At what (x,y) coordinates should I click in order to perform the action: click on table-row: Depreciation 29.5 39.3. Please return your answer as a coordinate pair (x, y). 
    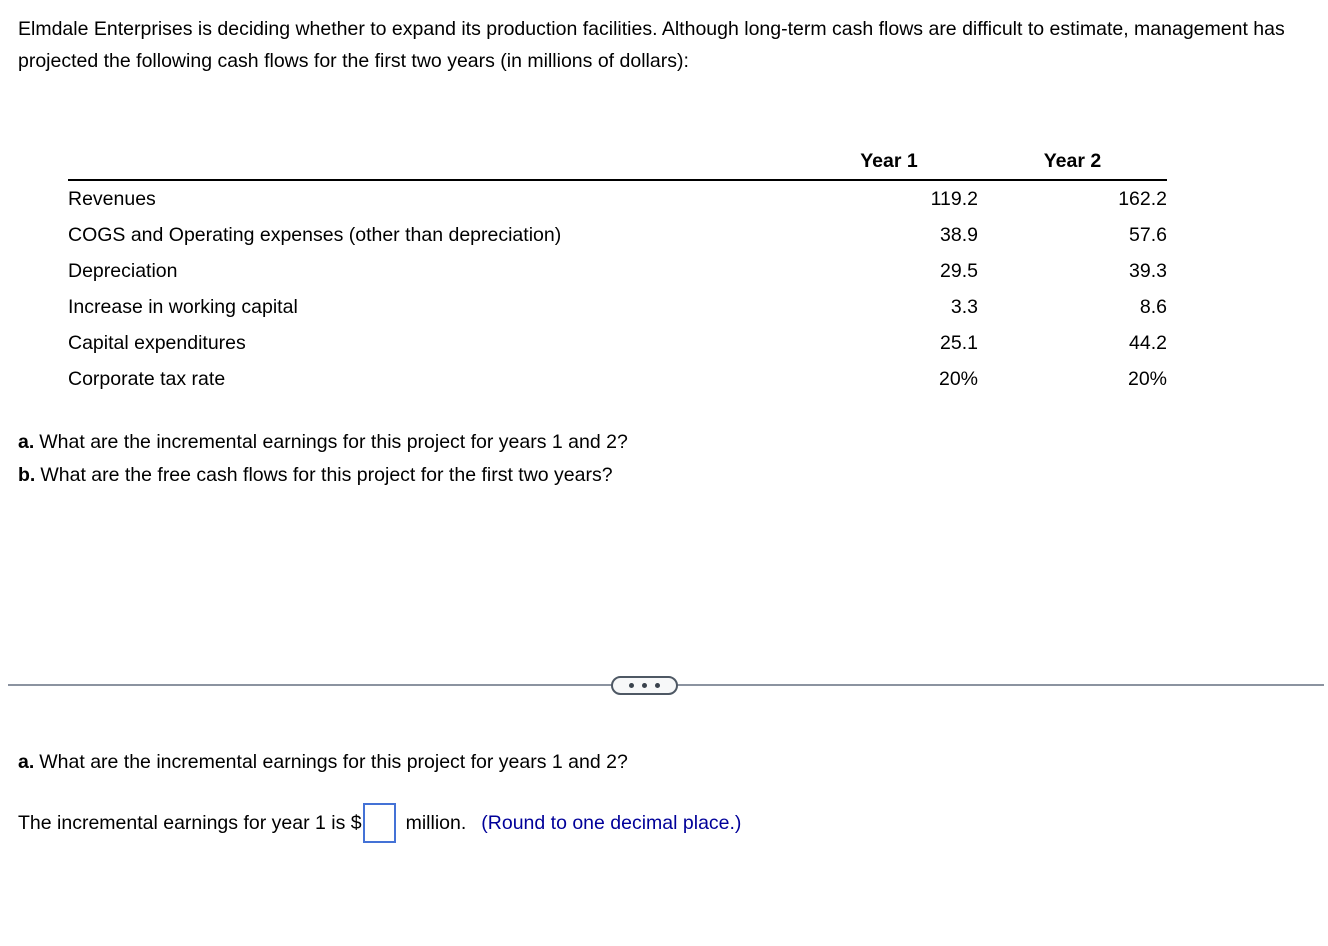
    Looking at the image, I should click on (617, 271).